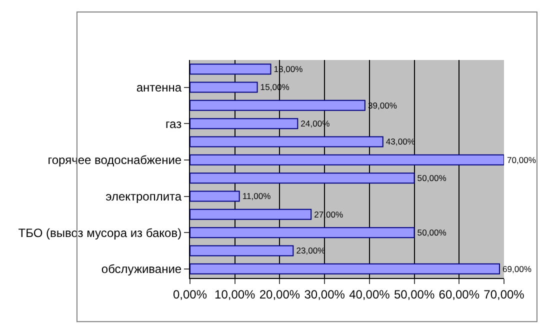 This screenshot has width=554, height=328. I want to click on x-tick-label: 20,00%, so click(279, 294).